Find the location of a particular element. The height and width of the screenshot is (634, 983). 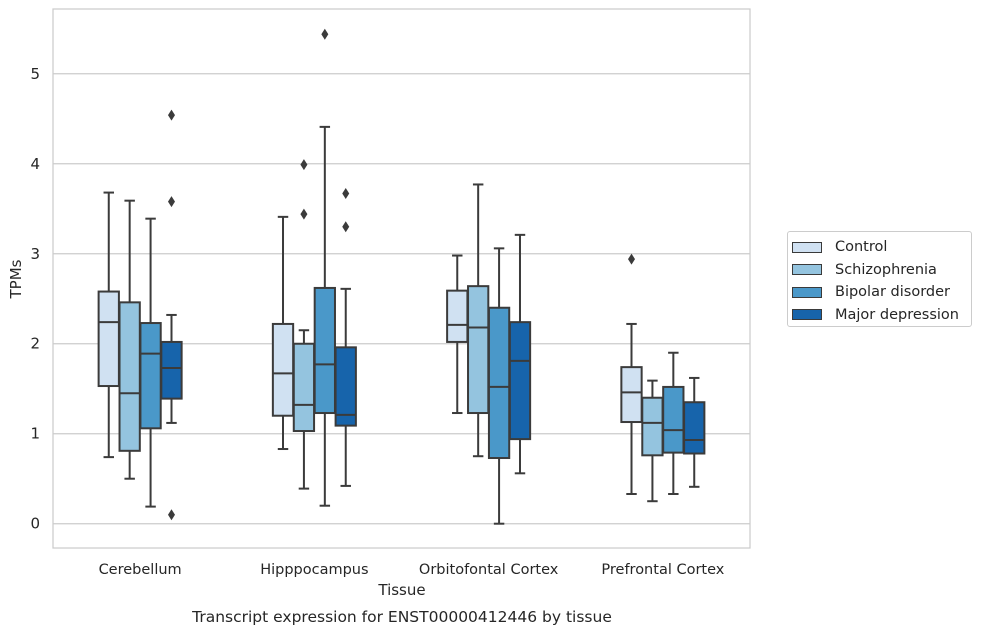

legend-label: Bipolar disorder is located at coordinates (892, 292).